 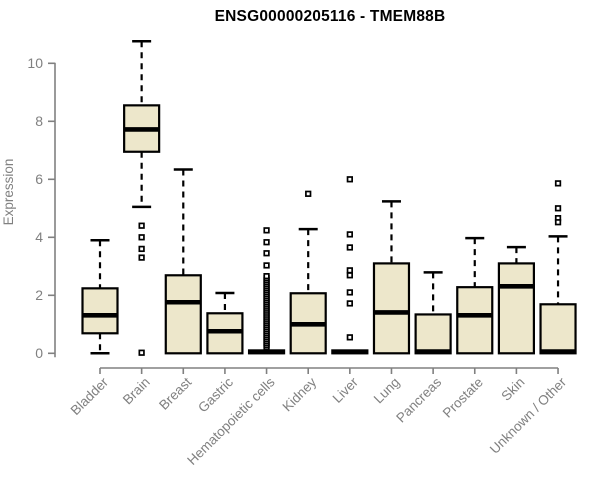 I want to click on x-tick-label-pancreas: Pancreas, so click(x=418, y=399).